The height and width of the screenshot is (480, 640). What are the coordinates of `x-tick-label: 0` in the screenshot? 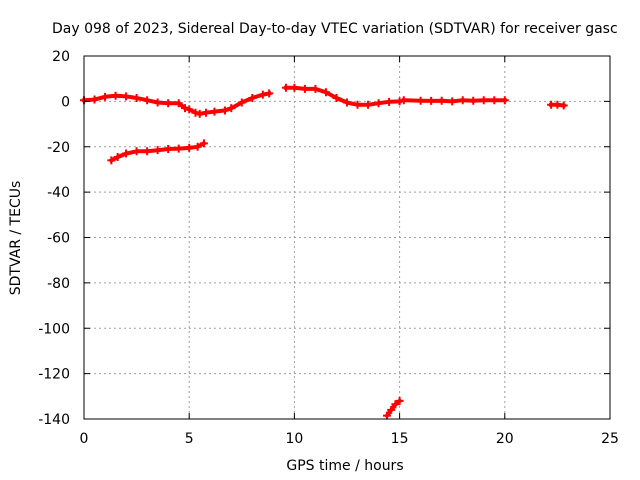 It's located at (84, 439).